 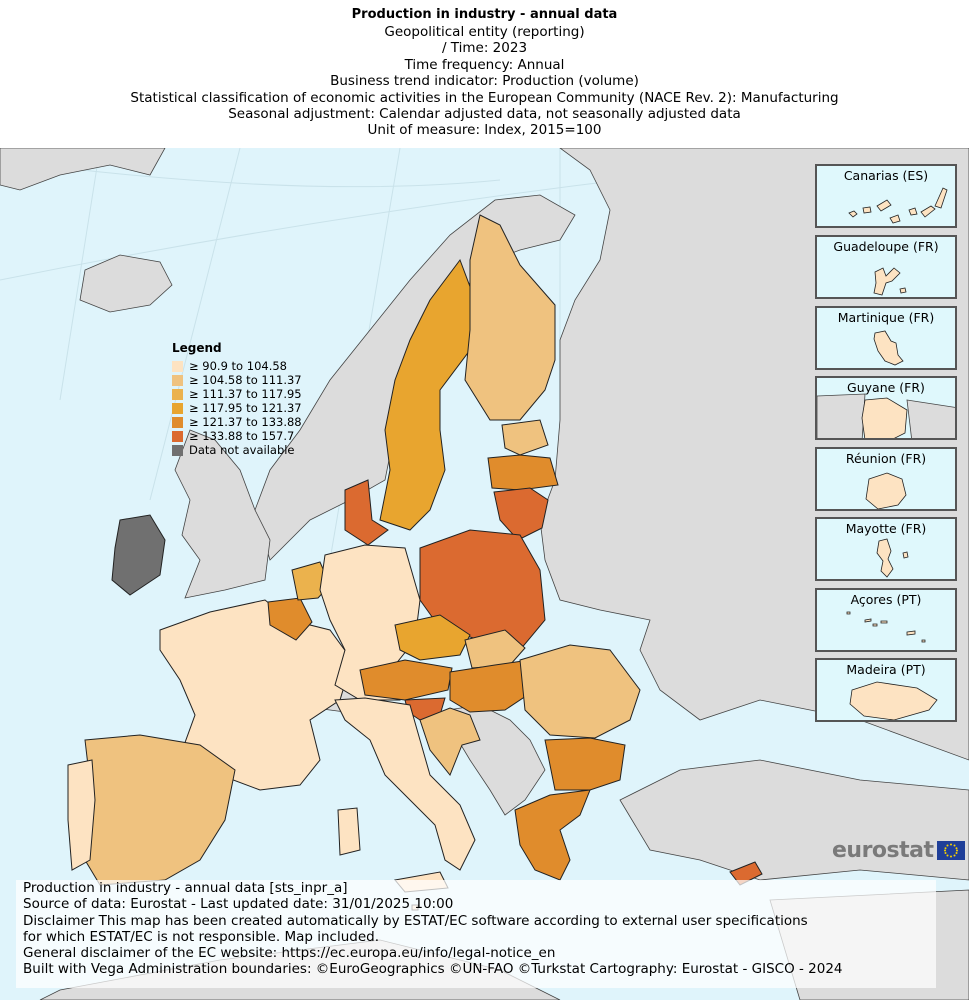 What do you see at coordinates (886, 599) in the screenshot?
I see `inset-label: Açores (PT)` at bounding box center [886, 599].